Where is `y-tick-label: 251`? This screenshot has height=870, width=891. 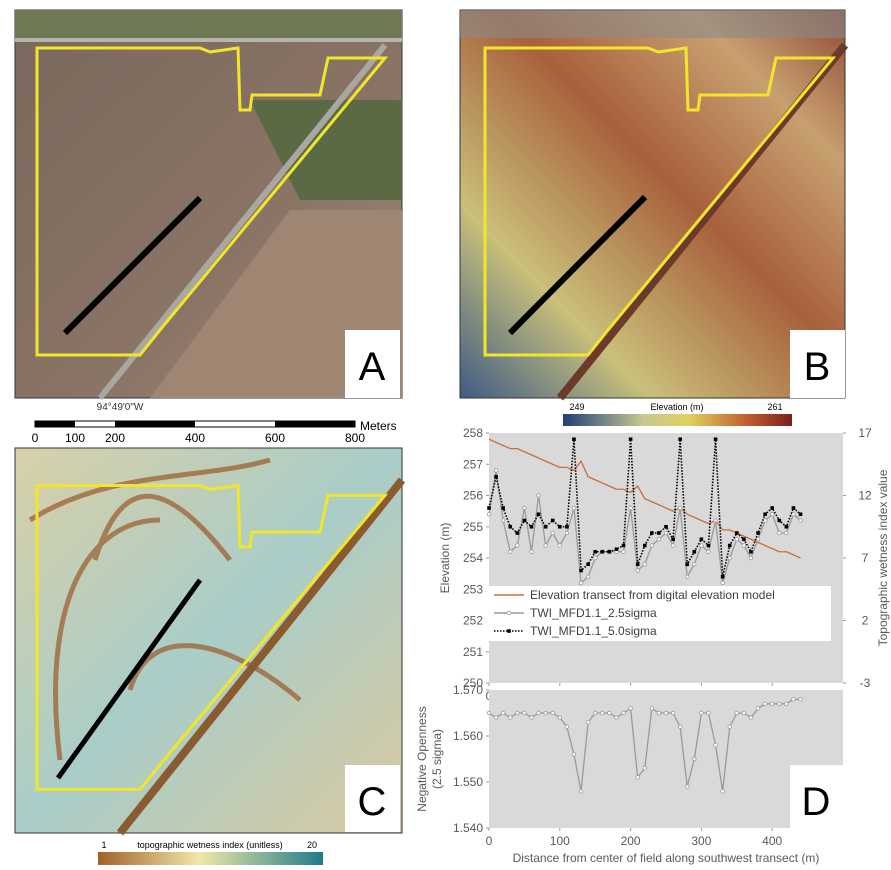 y-tick-label: 251 is located at coordinates (473, 652).